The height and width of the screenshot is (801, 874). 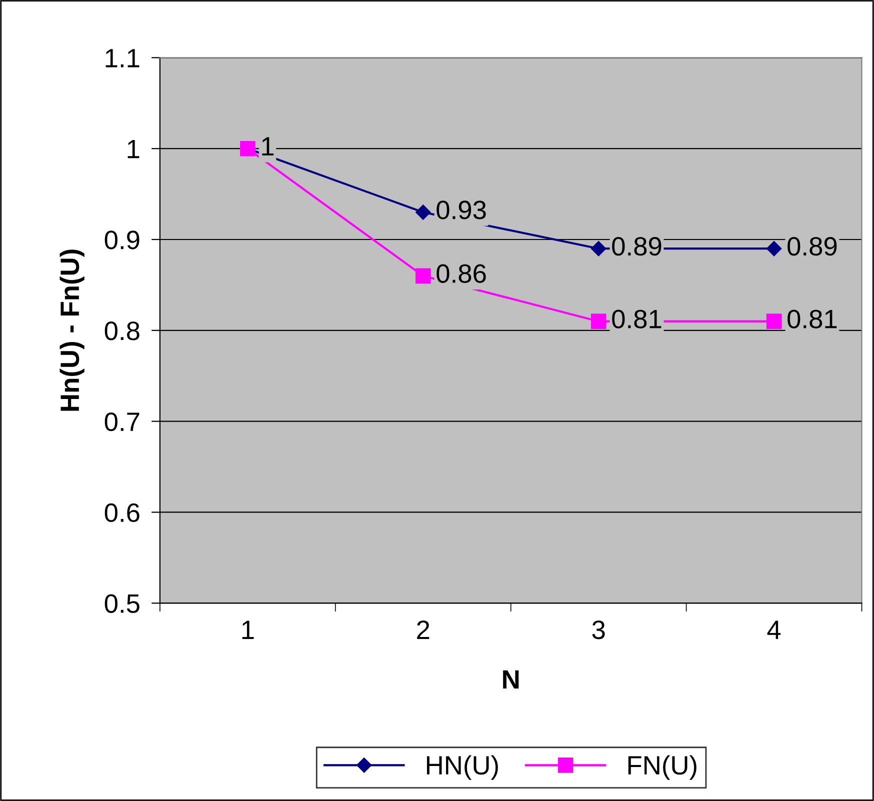 What do you see at coordinates (134, 149) in the screenshot?
I see `y-tick-label: 1` at bounding box center [134, 149].